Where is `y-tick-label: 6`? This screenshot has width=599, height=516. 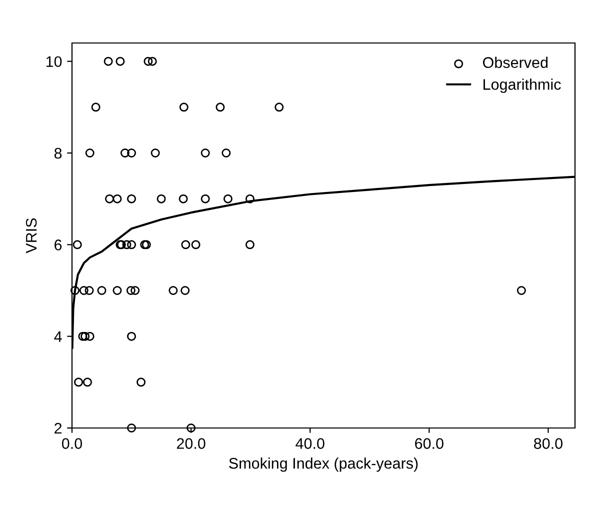 y-tick-label: 6 is located at coordinates (58, 245).